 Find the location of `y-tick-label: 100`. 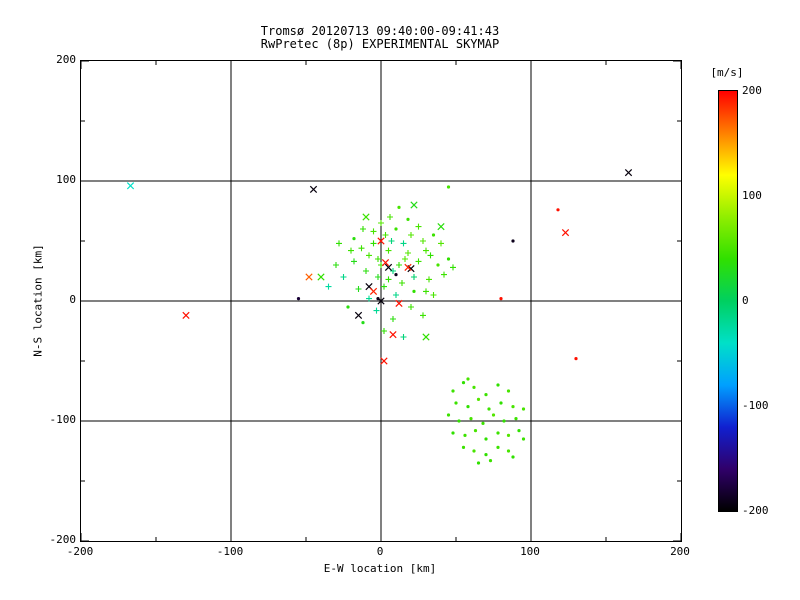

y-tick-label: 100 is located at coordinates (66, 179).